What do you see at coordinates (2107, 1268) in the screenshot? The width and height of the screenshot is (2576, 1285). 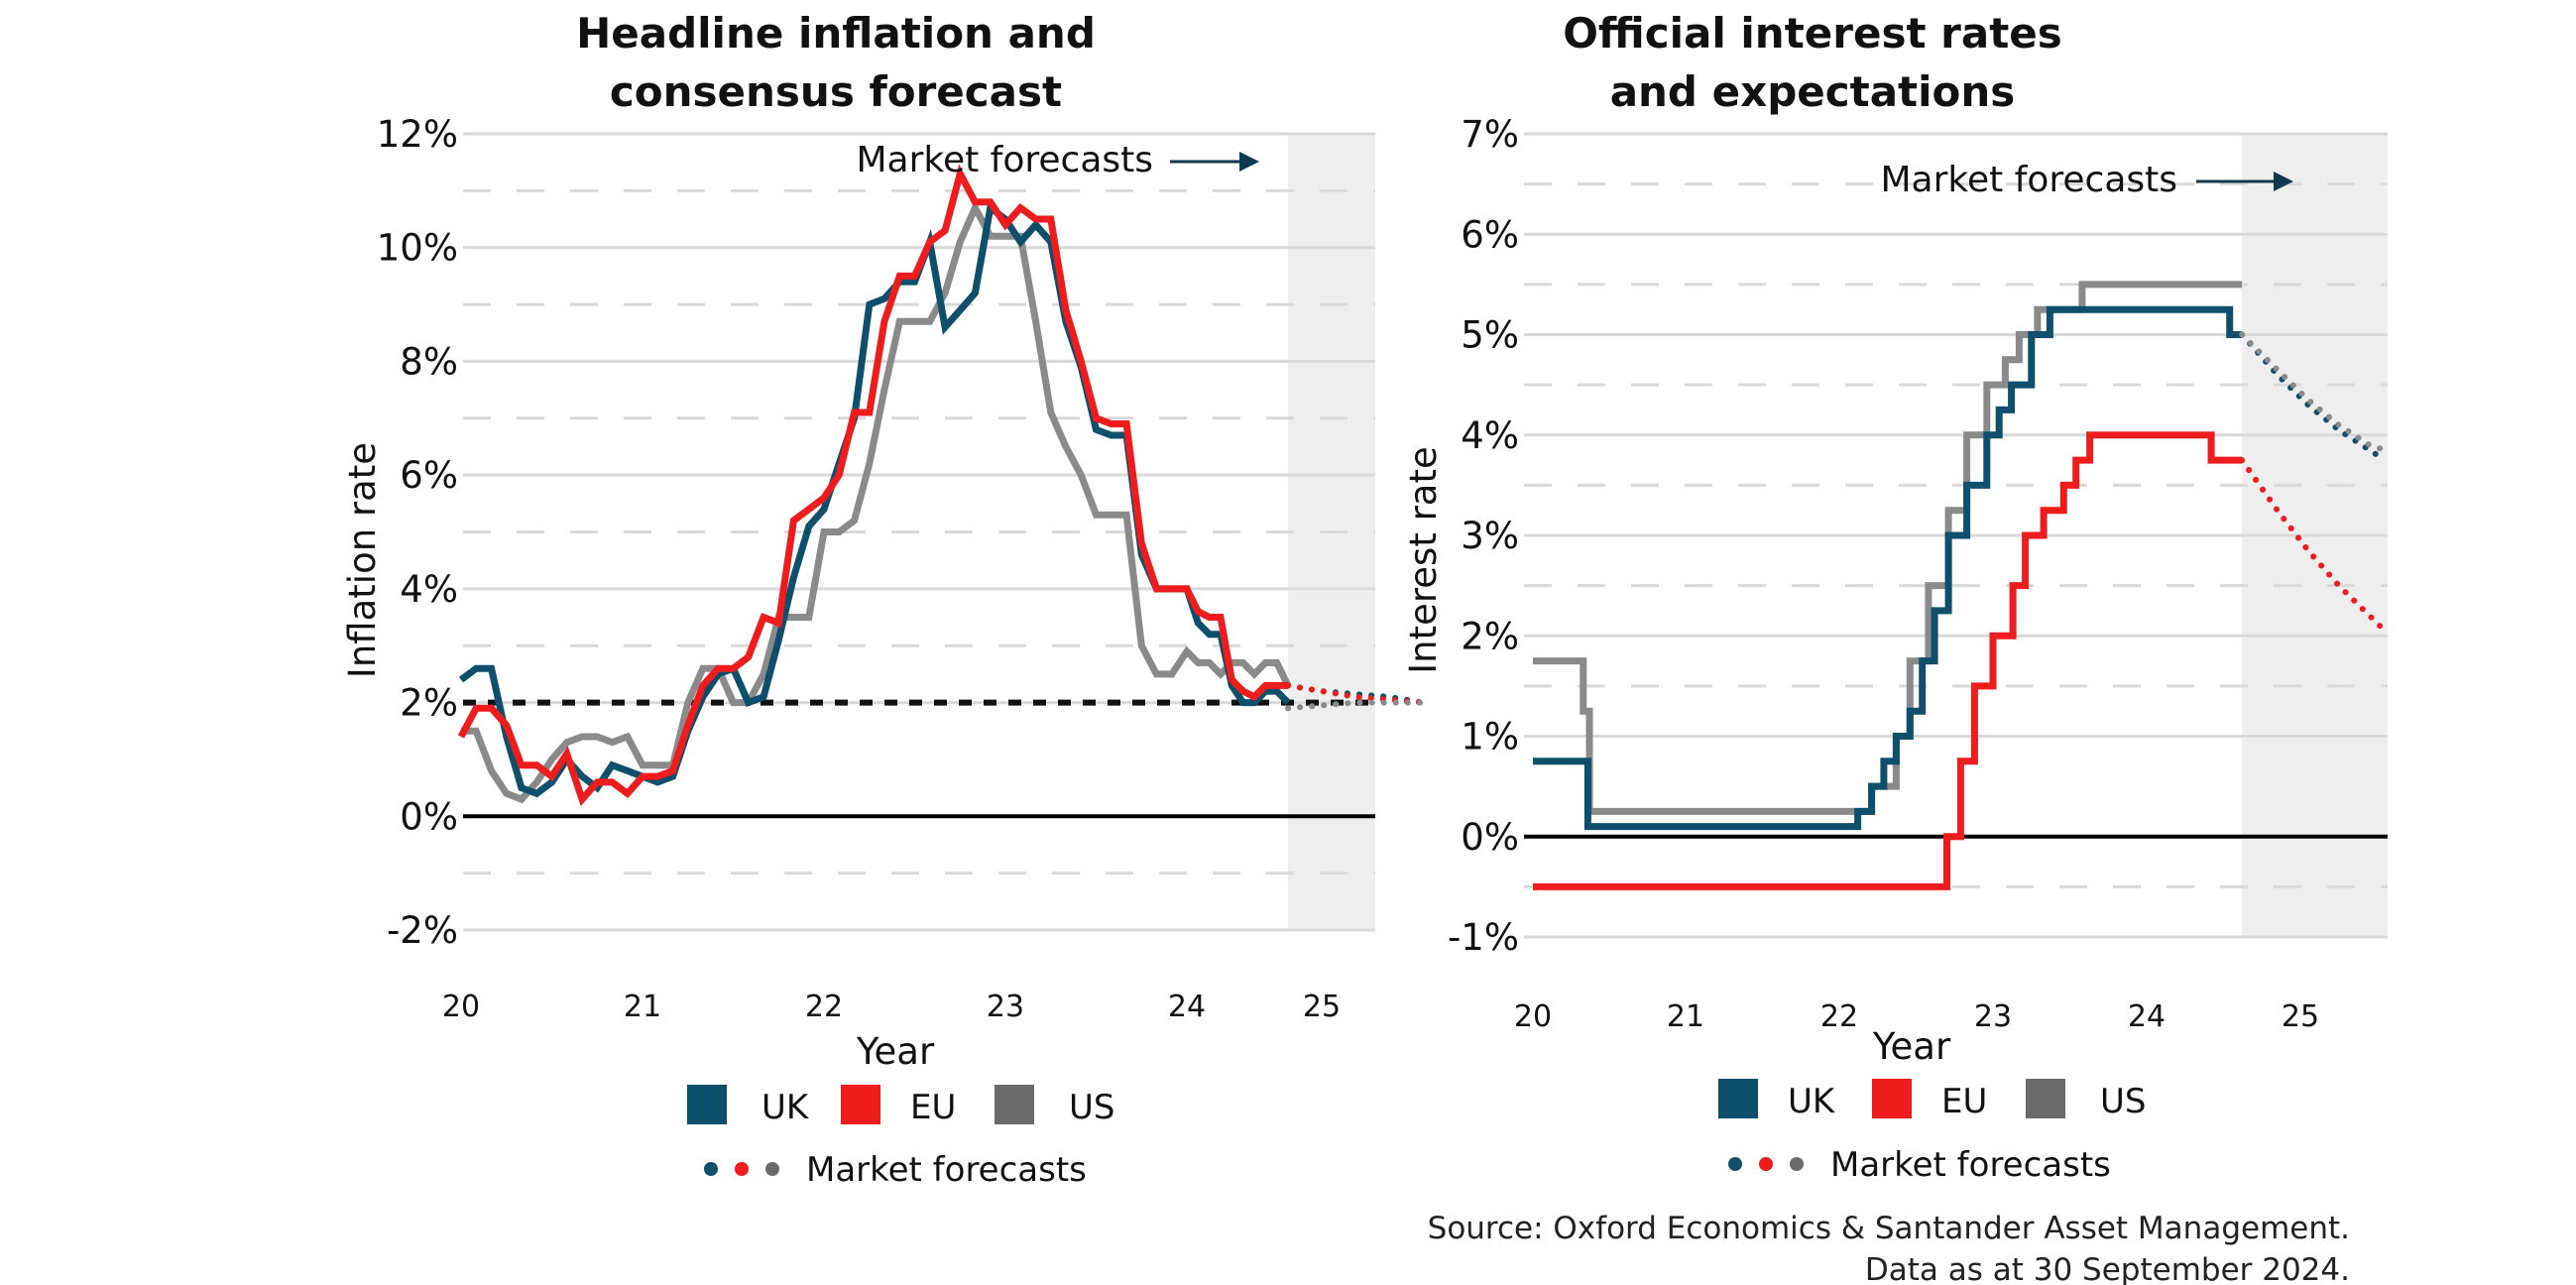 I see `data-date-note: Data as at 30 September 2024.` at bounding box center [2107, 1268].